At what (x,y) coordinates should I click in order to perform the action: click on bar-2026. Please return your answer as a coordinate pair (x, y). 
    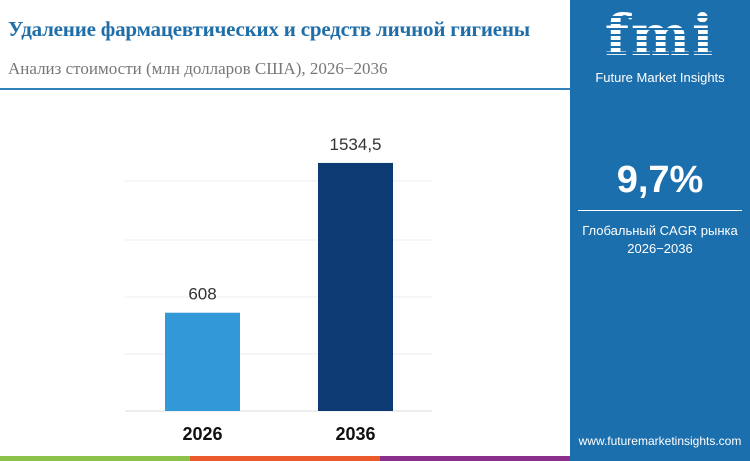
    Looking at the image, I should click on (202, 361).